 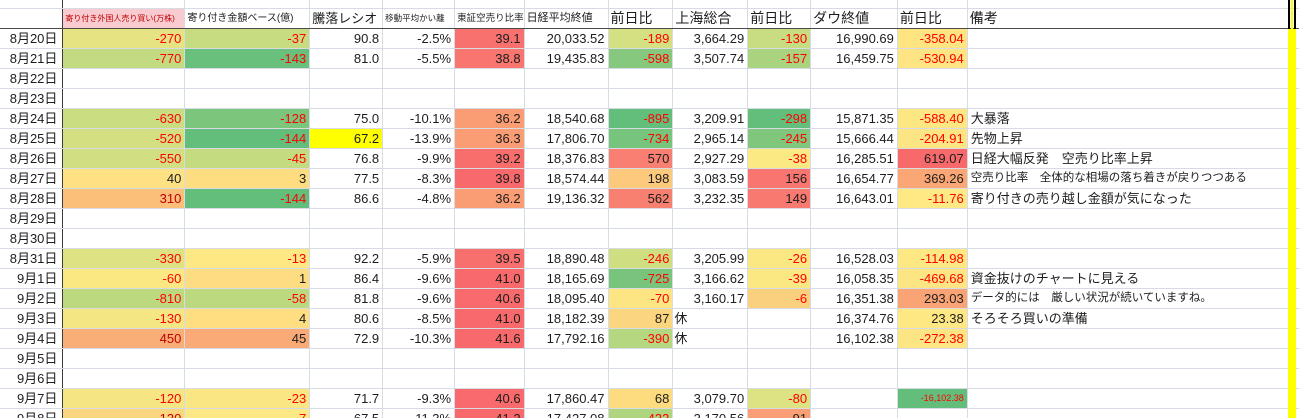 What do you see at coordinates (1133, 318) in the screenshot?
I see `cell-remark: そろそろ買いの準備` at bounding box center [1133, 318].